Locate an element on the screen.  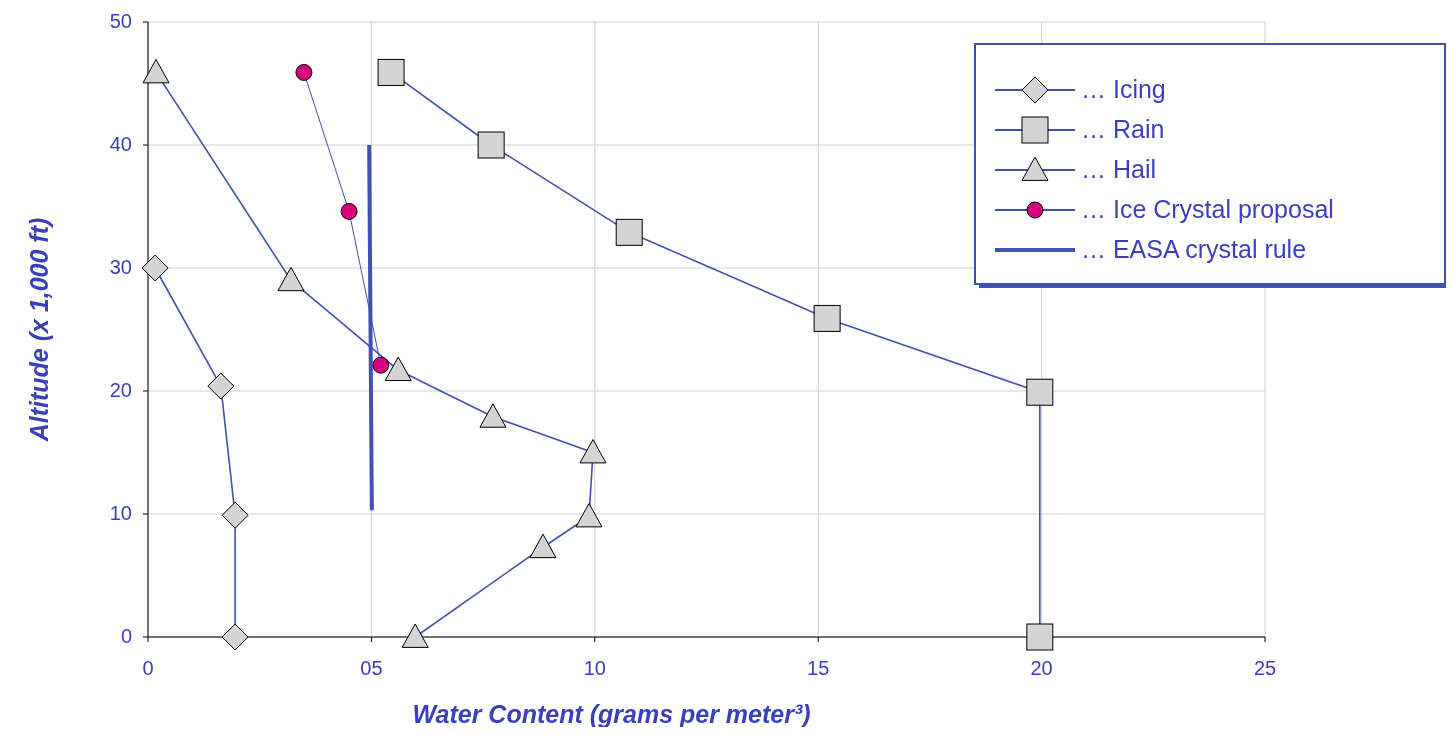
y-tick-label: 0 is located at coordinates (126, 636).